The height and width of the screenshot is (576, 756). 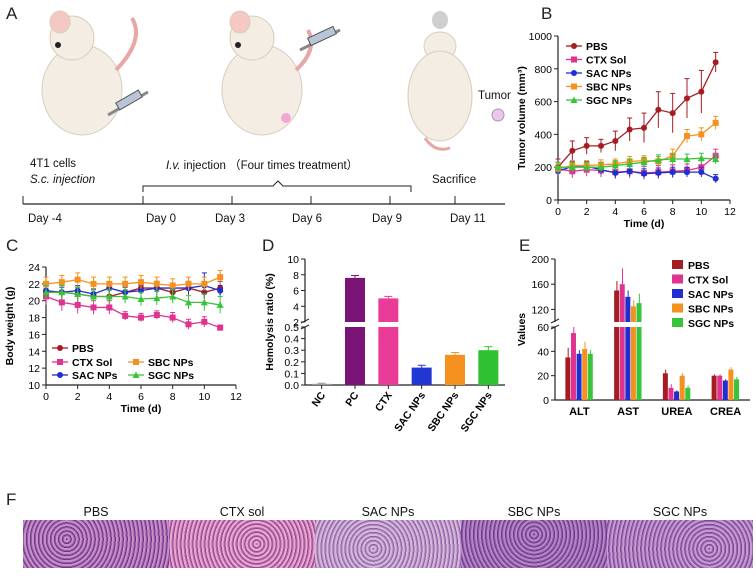 I want to click on day-label: Day 9, so click(x=387, y=219).